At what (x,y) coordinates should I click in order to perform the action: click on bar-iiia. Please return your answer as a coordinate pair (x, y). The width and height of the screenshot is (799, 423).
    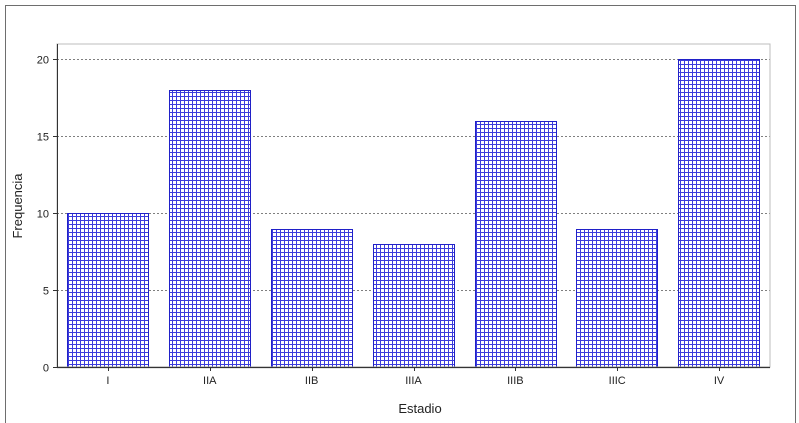
    Looking at the image, I should click on (414, 306).